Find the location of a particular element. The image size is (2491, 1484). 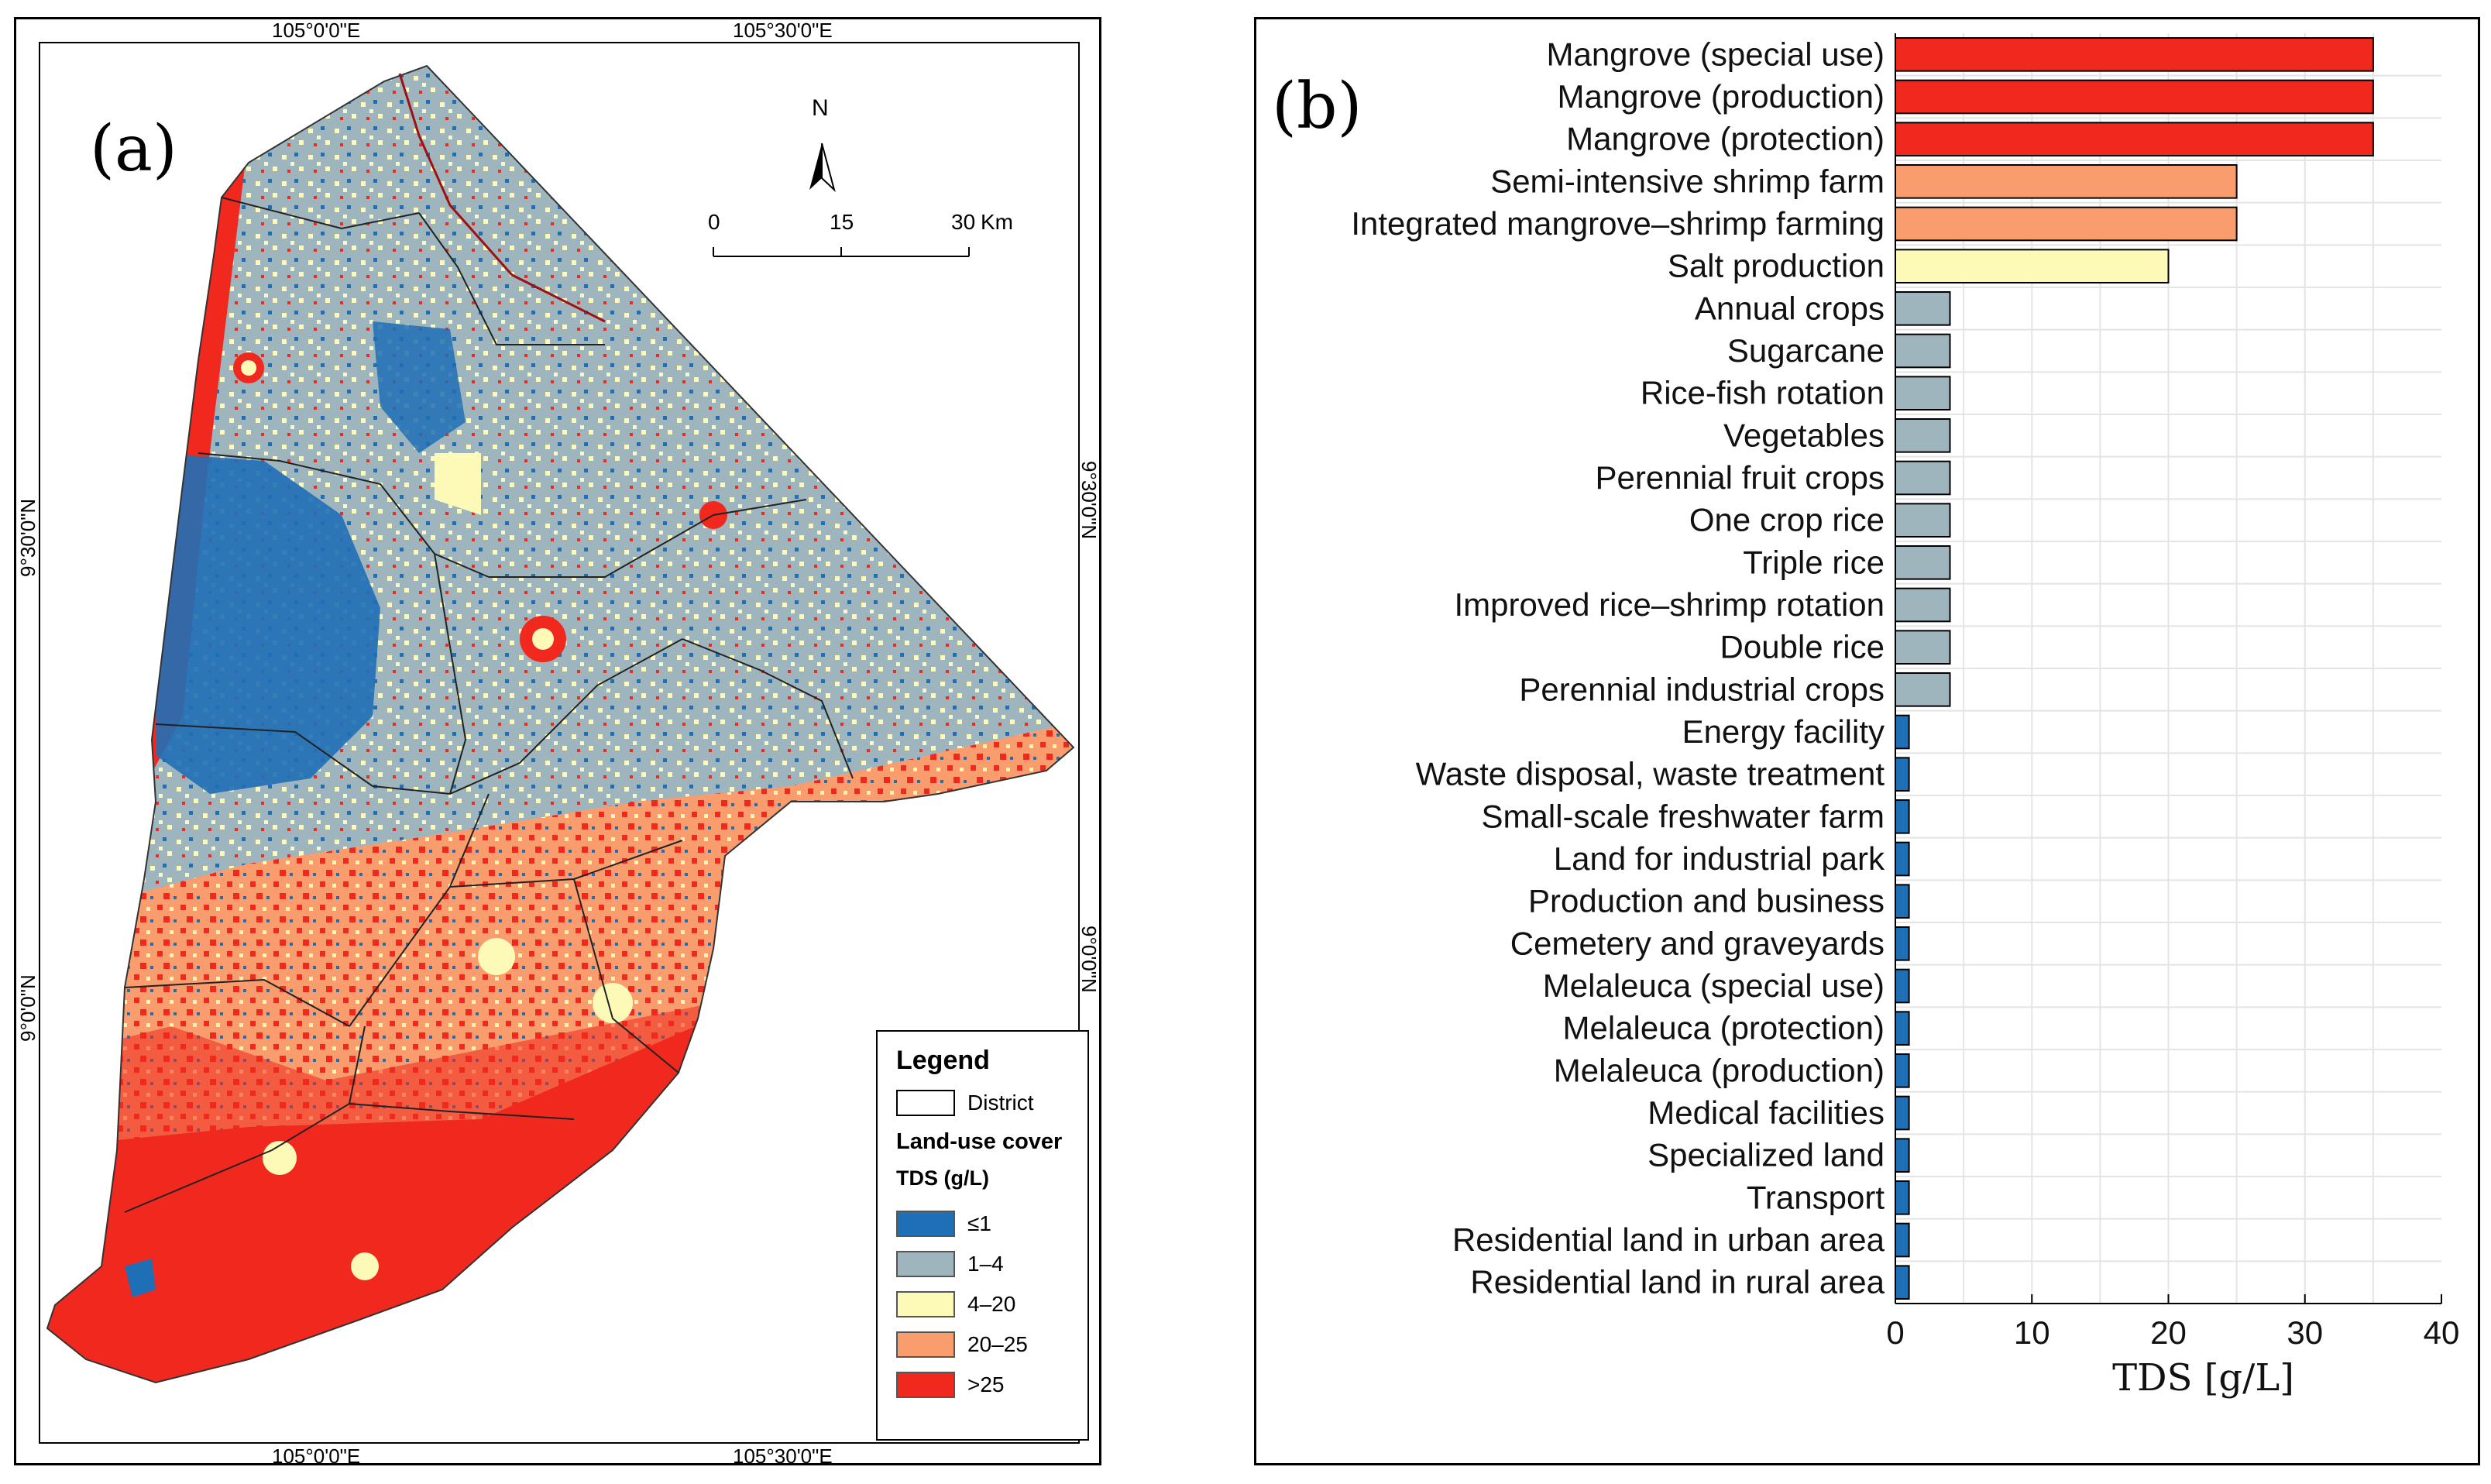

x-tick-label: 10 is located at coordinates (2032, 1332).